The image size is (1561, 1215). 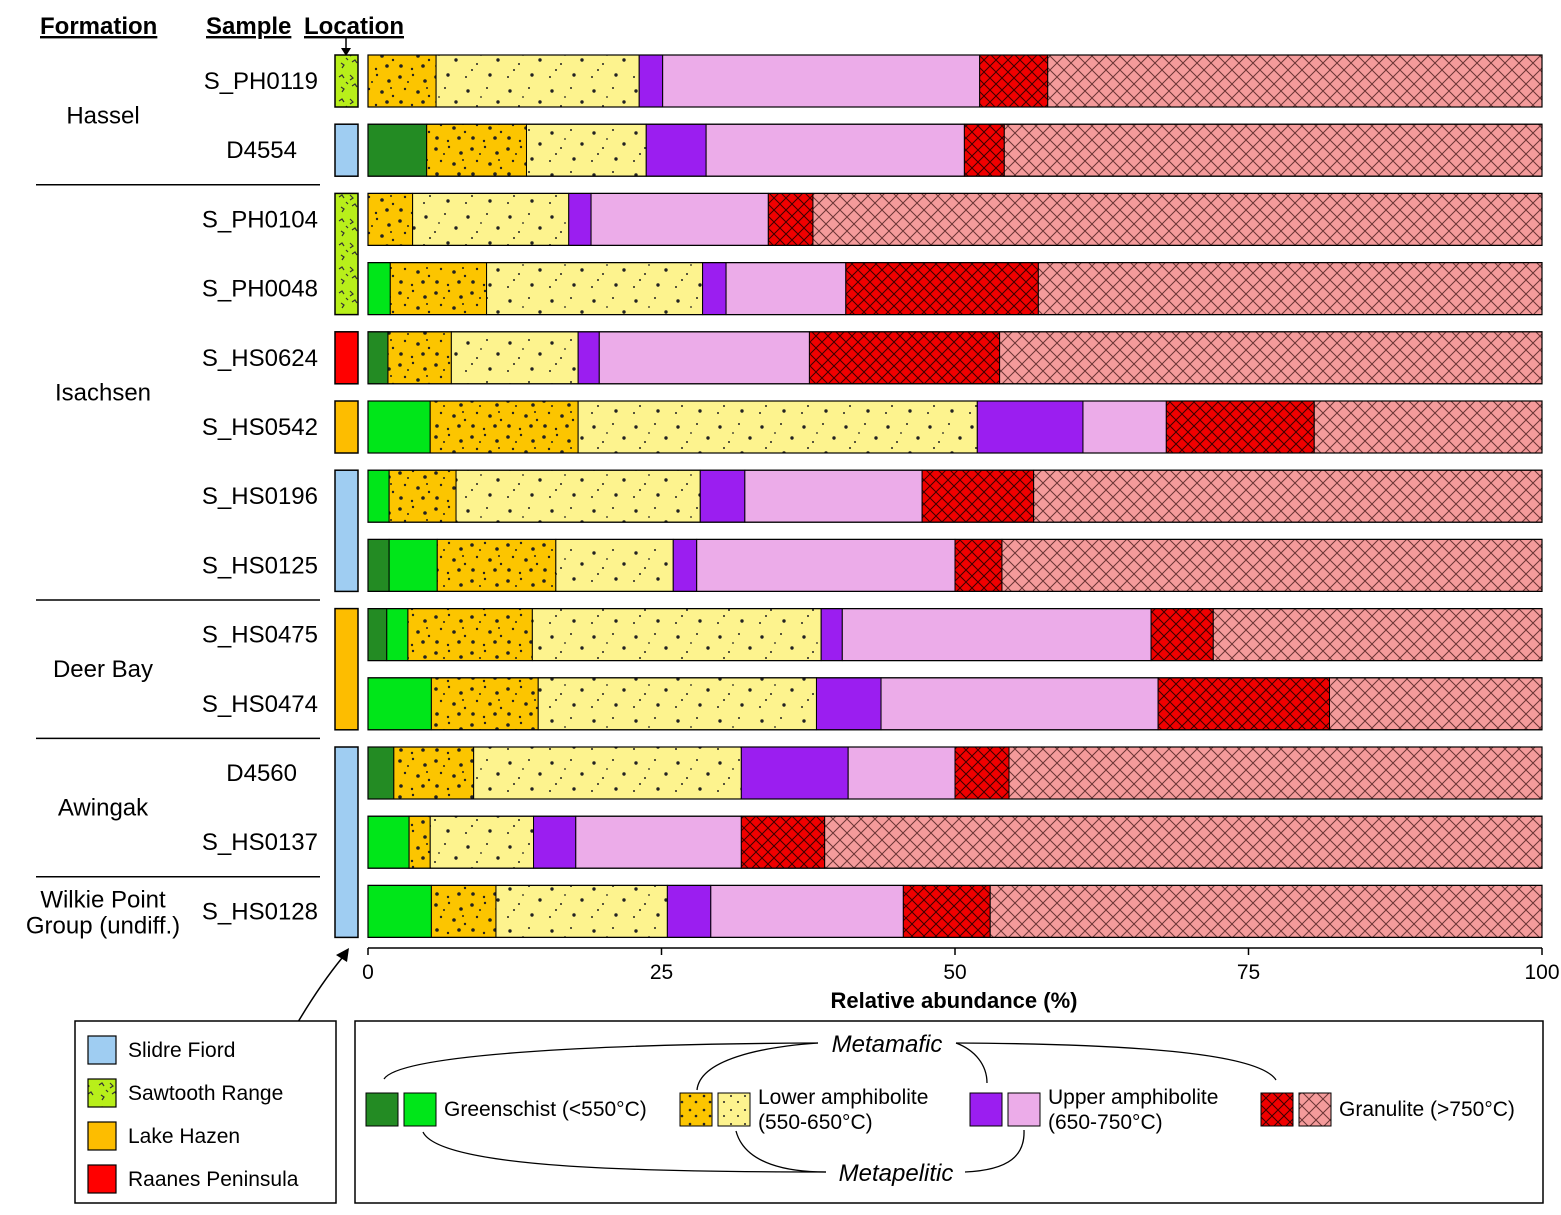 What do you see at coordinates (1427, 1109) in the screenshot?
I see `legend-group-label: Granulite (>750°C)` at bounding box center [1427, 1109].